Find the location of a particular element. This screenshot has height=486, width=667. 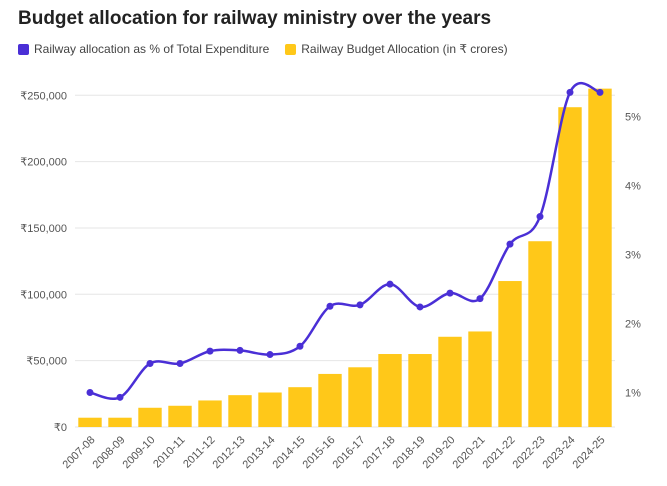

x-tick-label: 2016-17 is located at coordinates (349, 452).